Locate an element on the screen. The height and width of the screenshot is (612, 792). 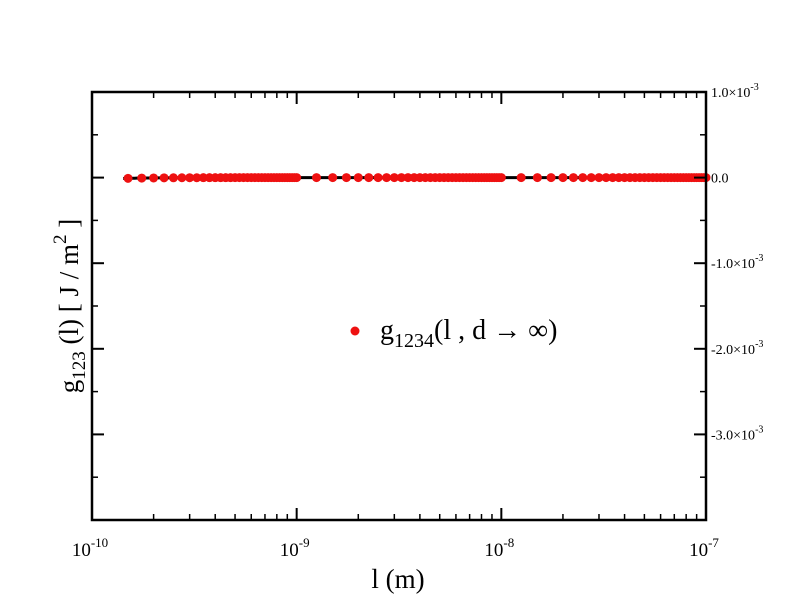
y-tick-label: 1.0×10⁻³ is located at coordinates (735, 91).